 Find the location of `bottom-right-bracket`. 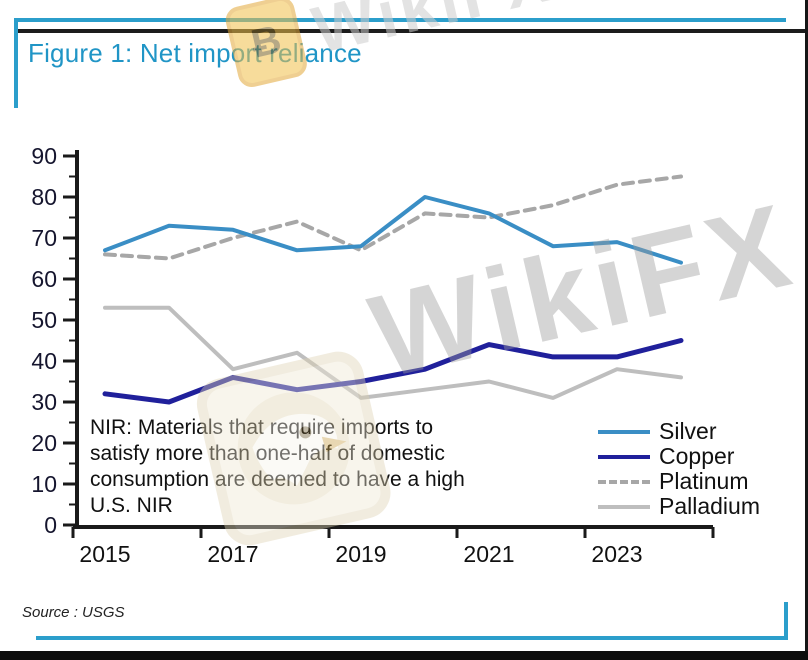

bottom-right-bracket is located at coordinates (786, 621).